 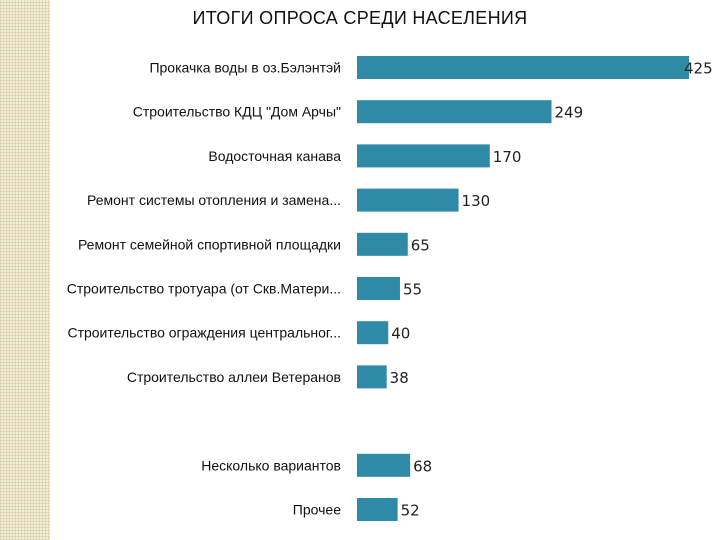 I want to click on value-label-3: 130, so click(x=476, y=201).